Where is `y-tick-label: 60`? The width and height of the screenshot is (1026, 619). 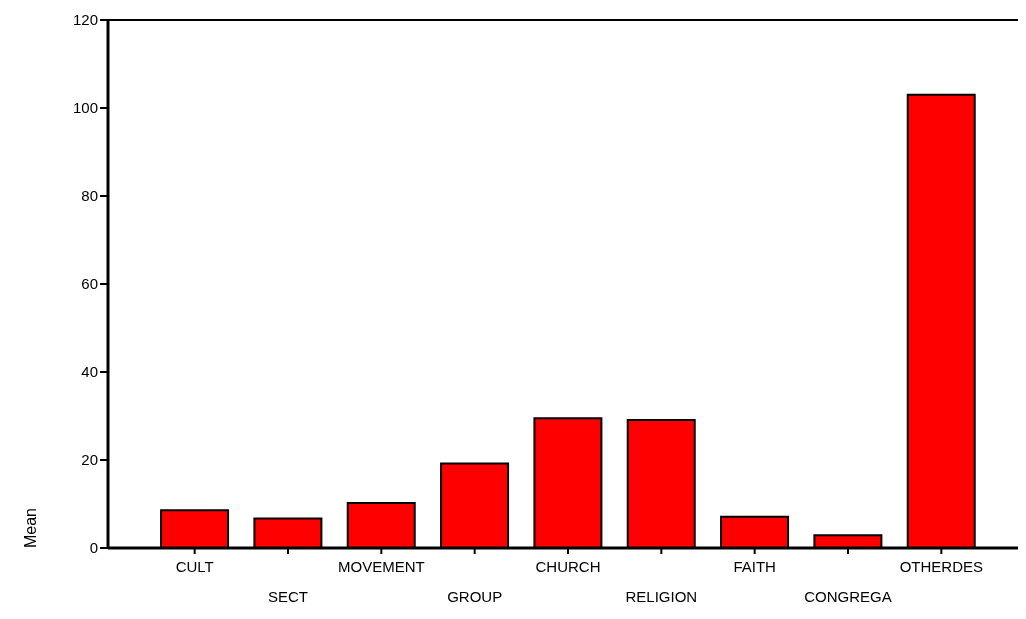
y-tick-label: 60 is located at coordinates (89, 284).